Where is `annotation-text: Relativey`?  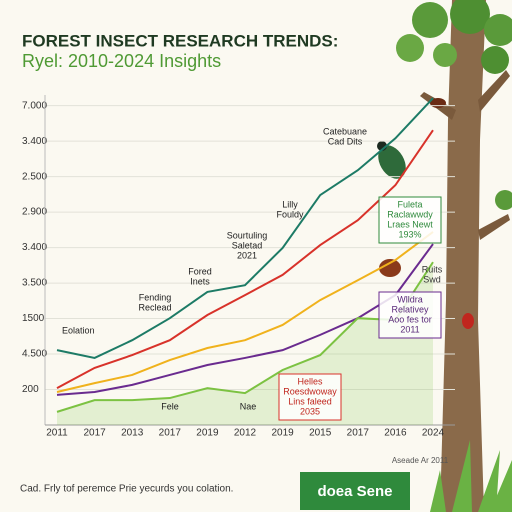
annotation-text: Relativey is located at coordinates (410, 309).